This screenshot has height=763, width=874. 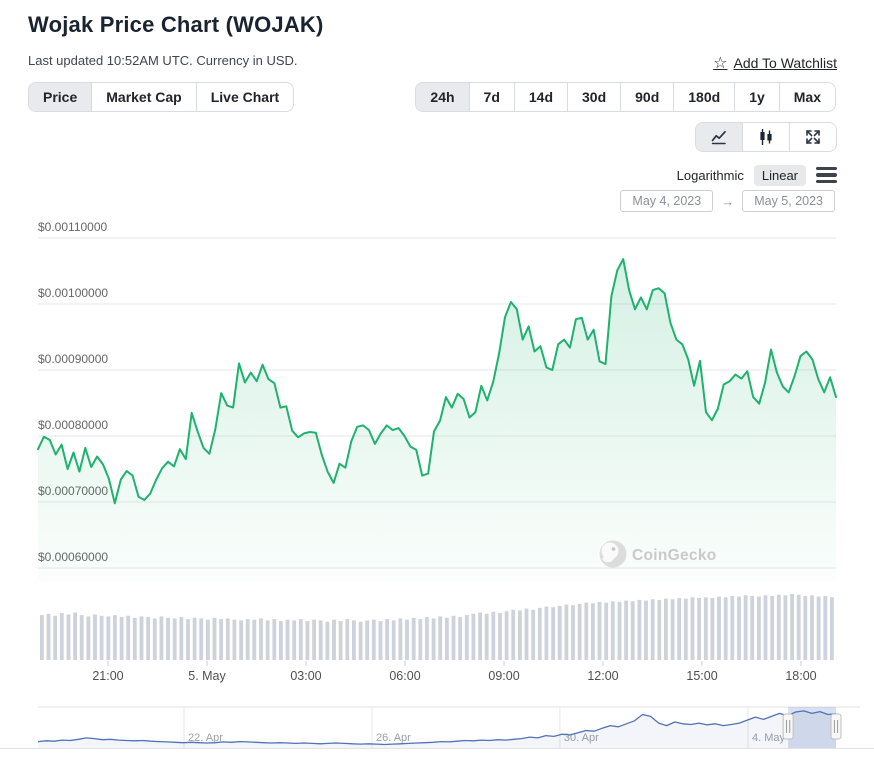 I want to click on svg-text: 22. Apr, so click(x=205, y=738).